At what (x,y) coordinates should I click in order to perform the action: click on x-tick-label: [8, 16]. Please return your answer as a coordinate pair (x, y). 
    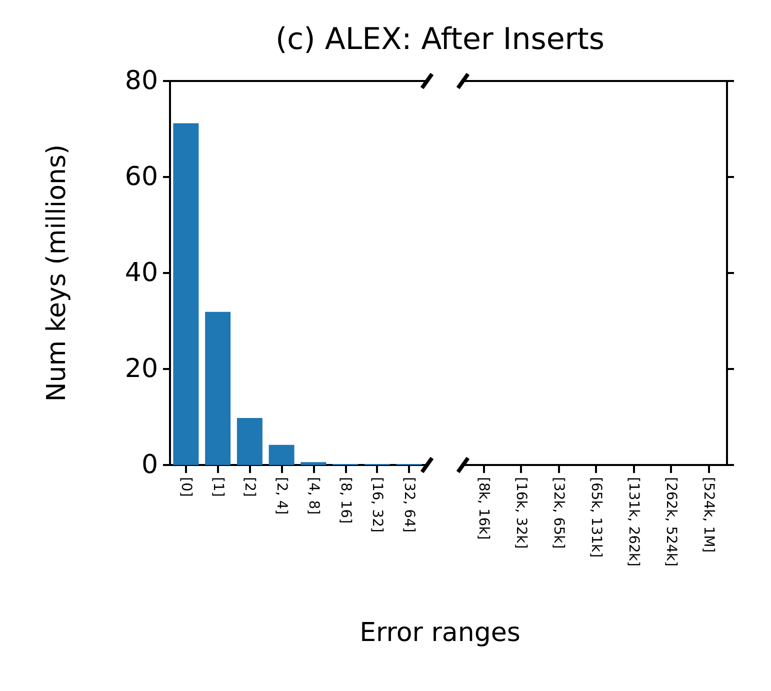
    Looking at the image, I should click on (345, 500).